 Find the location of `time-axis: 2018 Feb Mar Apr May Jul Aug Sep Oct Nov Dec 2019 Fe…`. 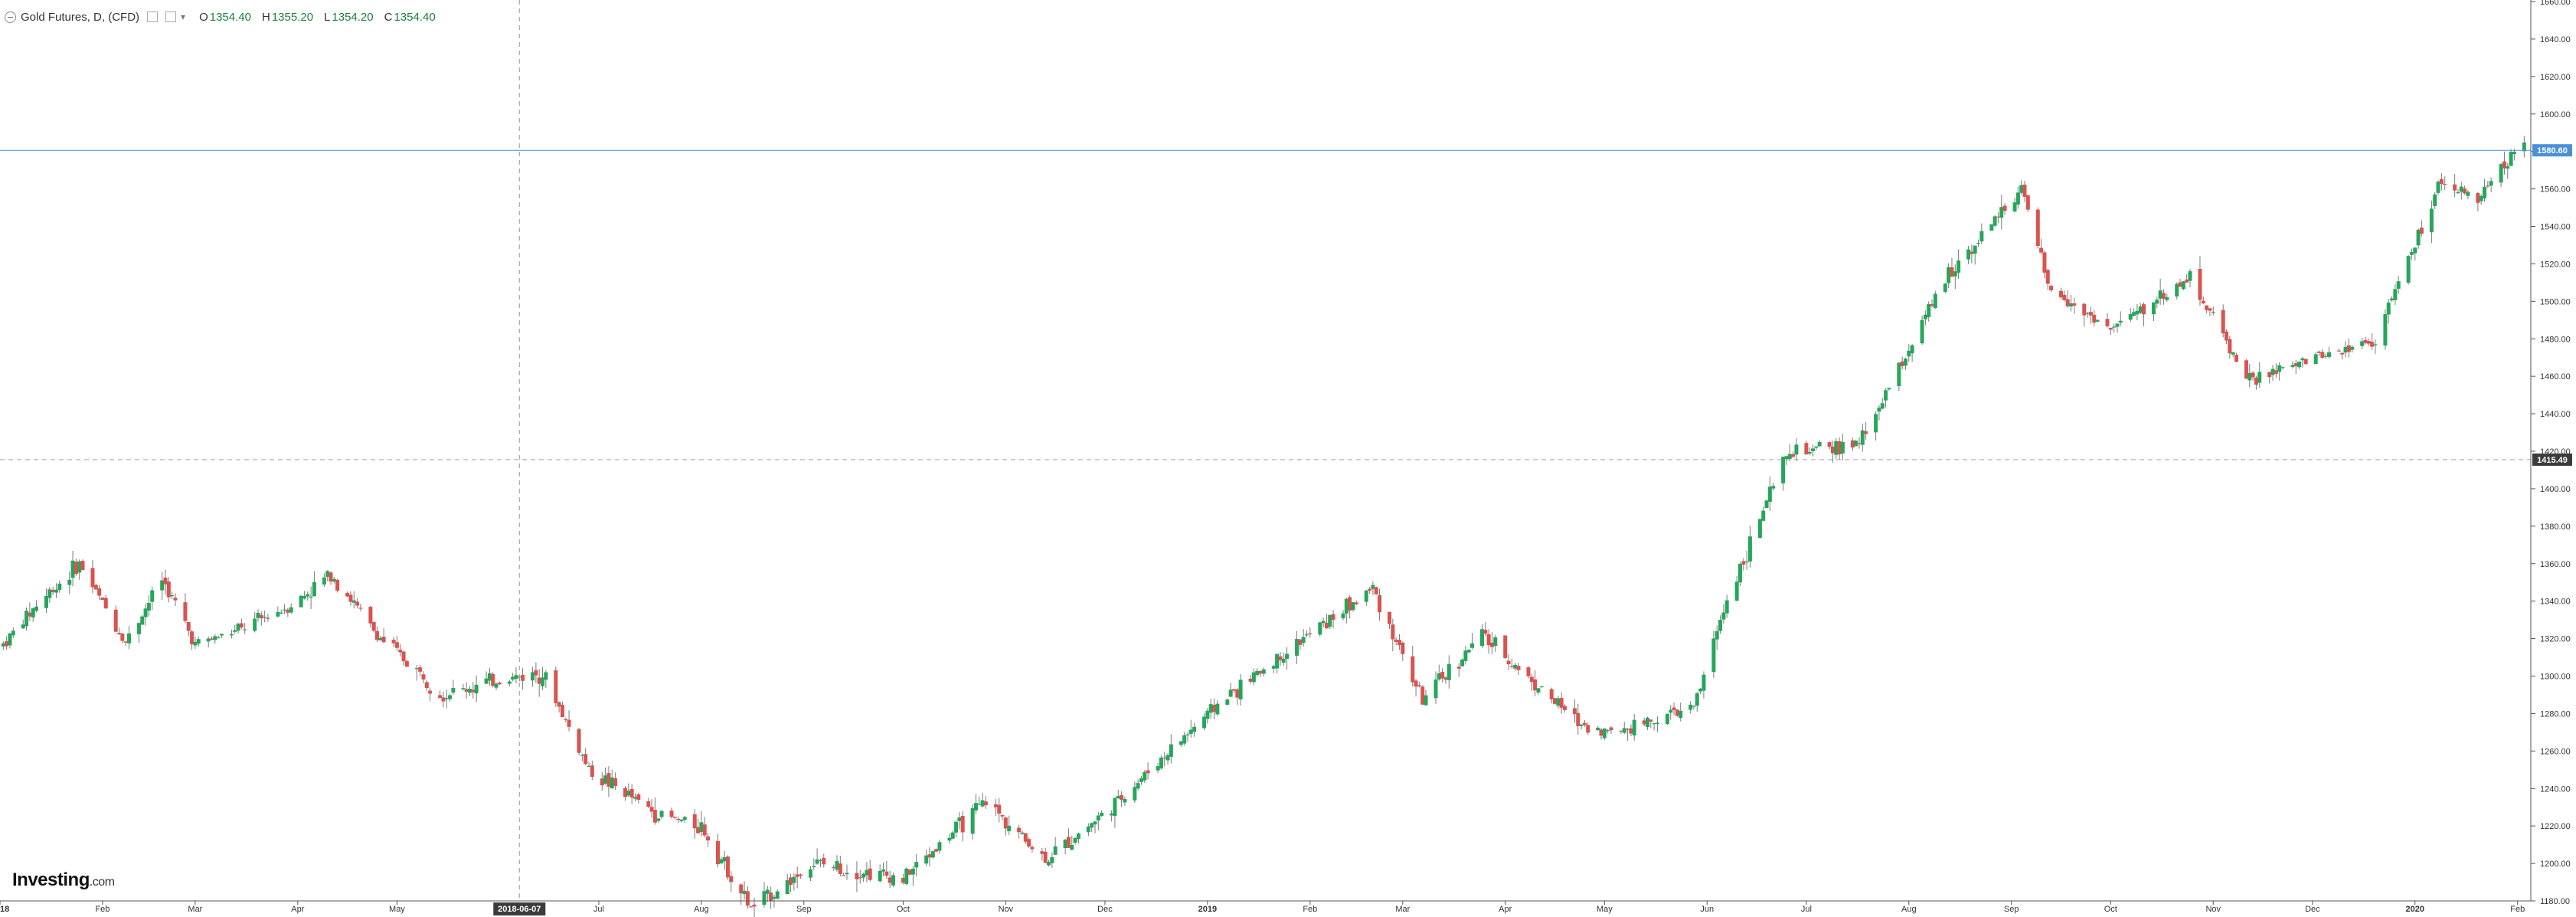

time-axis: 2018 Feb Mar Apr May Jul Aug Sep Oct Nov Dec 2019 Fe… is located at coordinates (1265, 907).